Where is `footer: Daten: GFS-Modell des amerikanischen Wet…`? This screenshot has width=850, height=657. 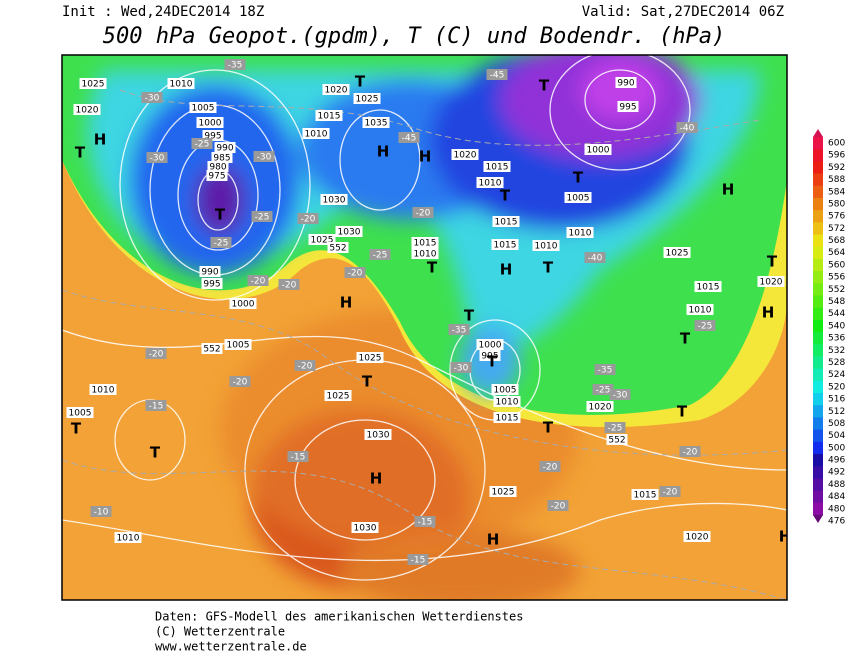 footer: Daten: GFS-Modell des amerikanischen Wet… is located at coordinates (339, 632).